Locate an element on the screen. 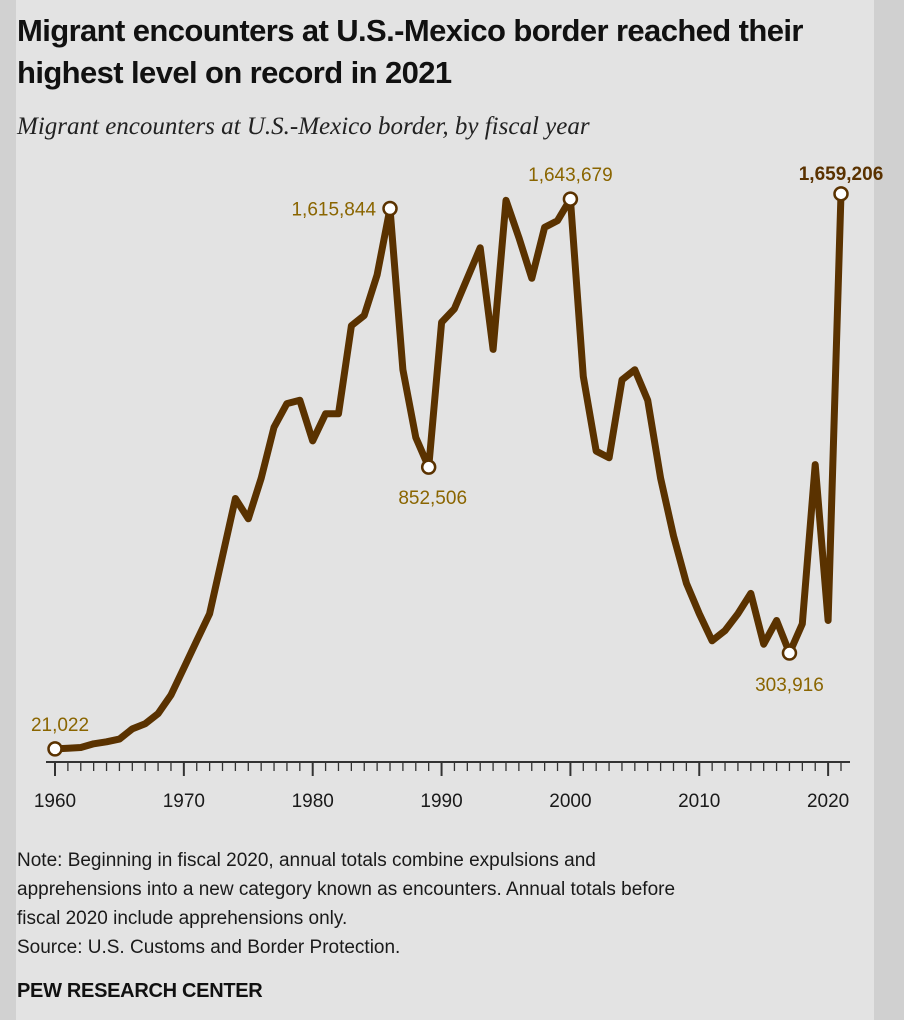  note-line-3: fiscal 2020 include apprehensions only. is located at coordinates (182, 918).